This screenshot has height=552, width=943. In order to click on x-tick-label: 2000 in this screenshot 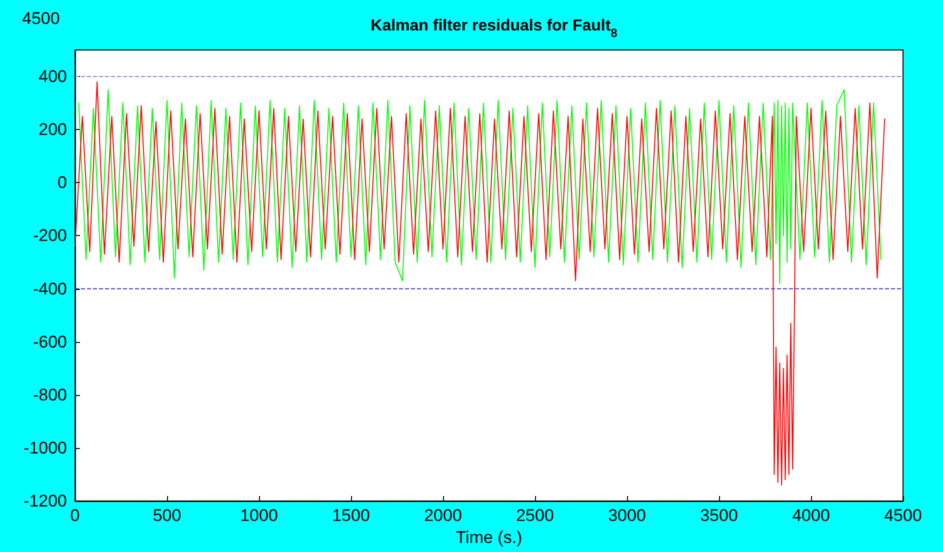, I will do `click(443, 515)`.